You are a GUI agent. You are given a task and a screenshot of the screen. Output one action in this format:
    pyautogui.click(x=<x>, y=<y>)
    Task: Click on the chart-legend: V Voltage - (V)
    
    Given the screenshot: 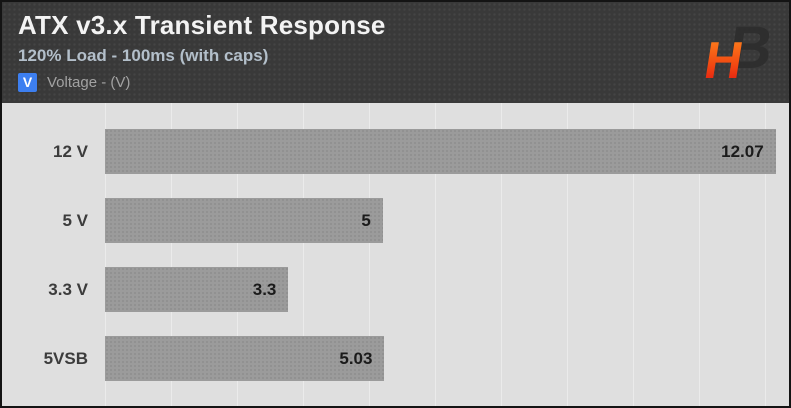 What is the action you would take?
    pyautogui.click(x=395, y=82)
    